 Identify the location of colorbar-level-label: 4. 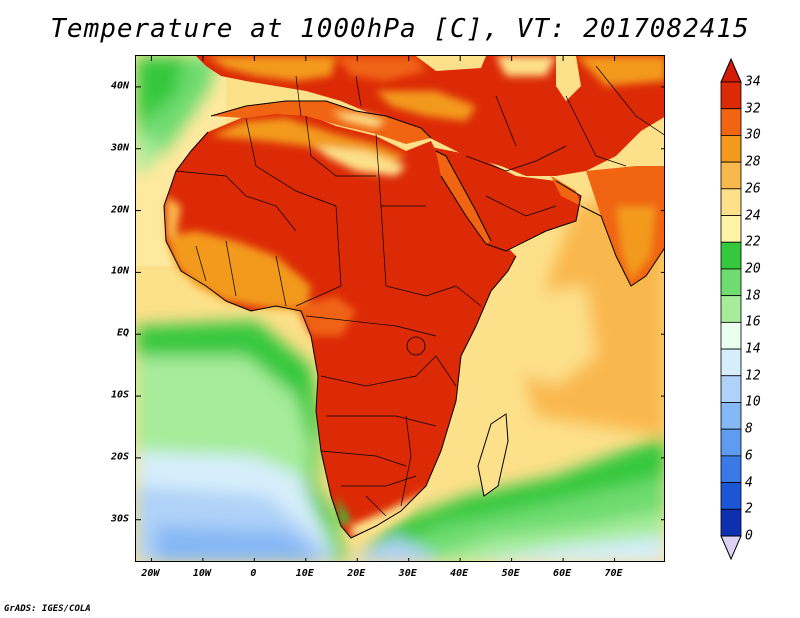
(749, 483).